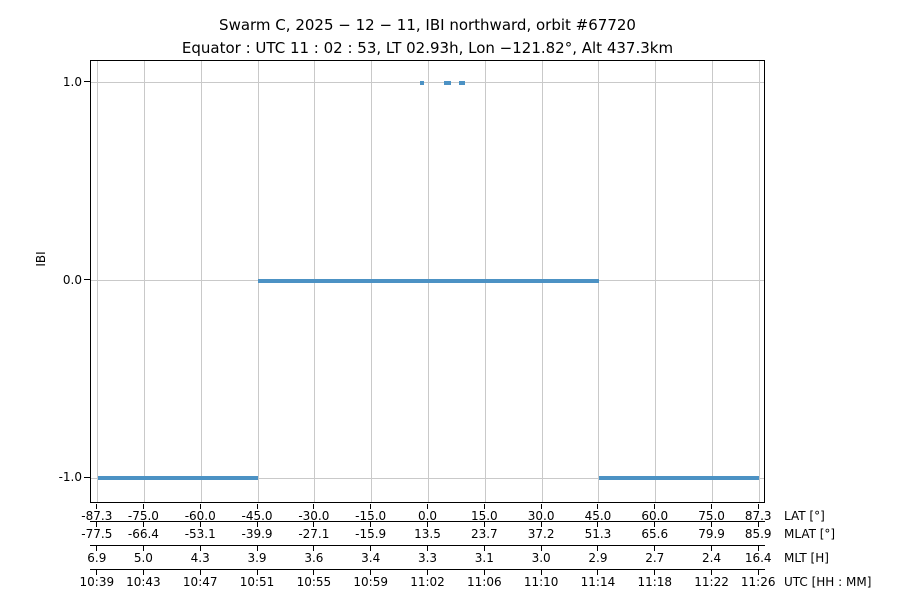 The height and width of the screenshot is (600, 900). What do you see at coordinates (598, 582) in the screenshot?
I see `x-tick-label: 11:14` at bounding box center [598, 582].